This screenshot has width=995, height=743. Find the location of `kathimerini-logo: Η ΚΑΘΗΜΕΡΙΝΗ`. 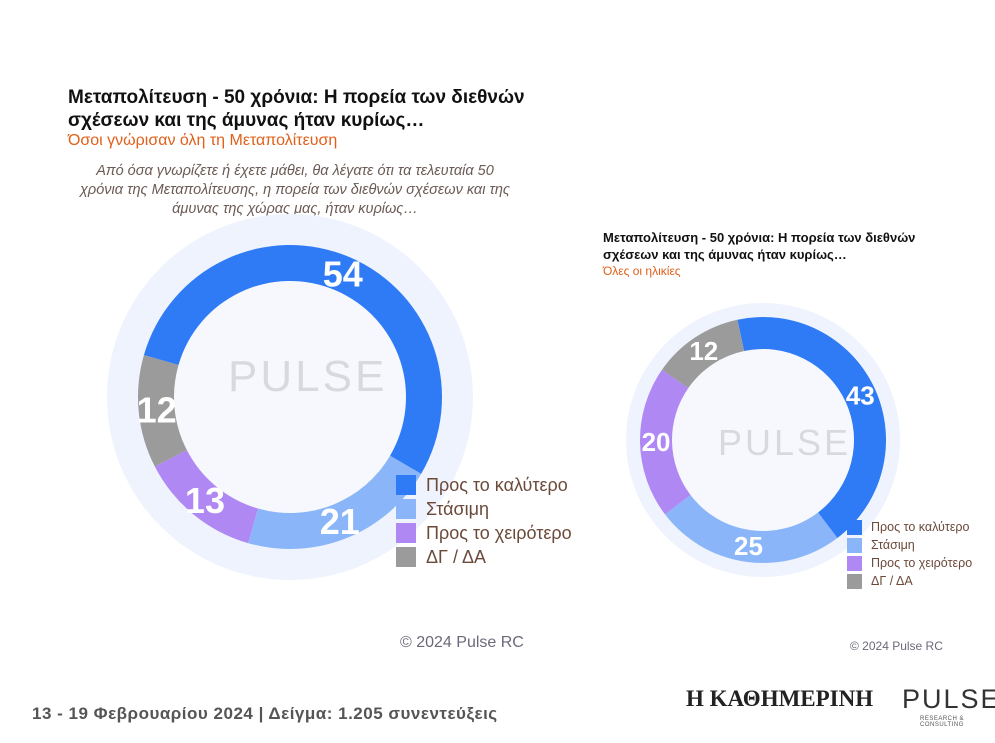

kathimerini-logo: Η ΚΑΘΗΜΕΡΙΝΗ is located at coordinates (780, 698).